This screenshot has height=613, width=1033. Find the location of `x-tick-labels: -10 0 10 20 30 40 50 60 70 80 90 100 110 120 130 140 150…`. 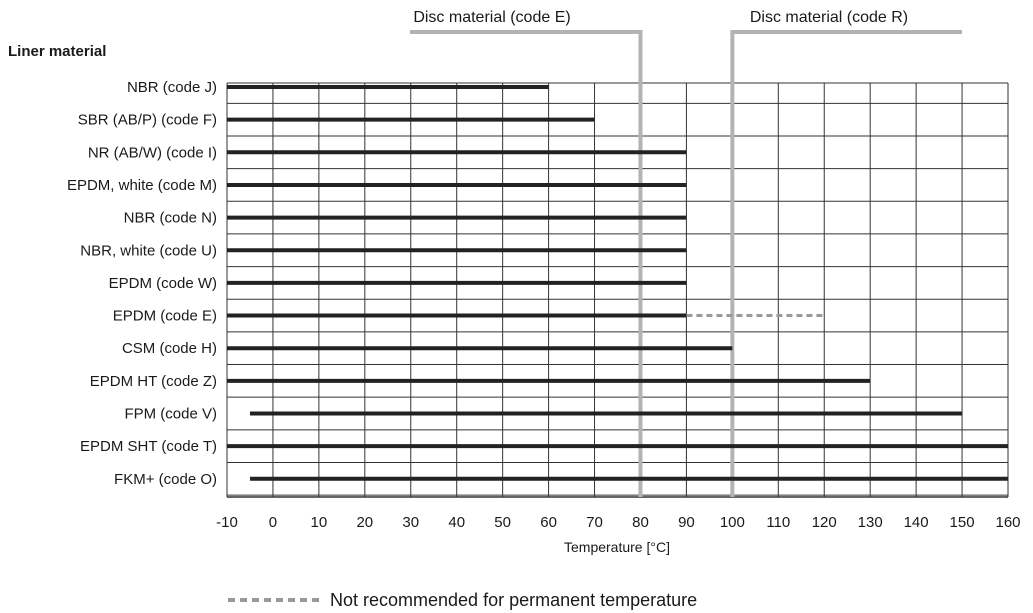

x-tick-labels: -10 0 10 20 30 40 50 60 70 80 90 100 110 120 130 140 150… is located at coordinates (618, 522).